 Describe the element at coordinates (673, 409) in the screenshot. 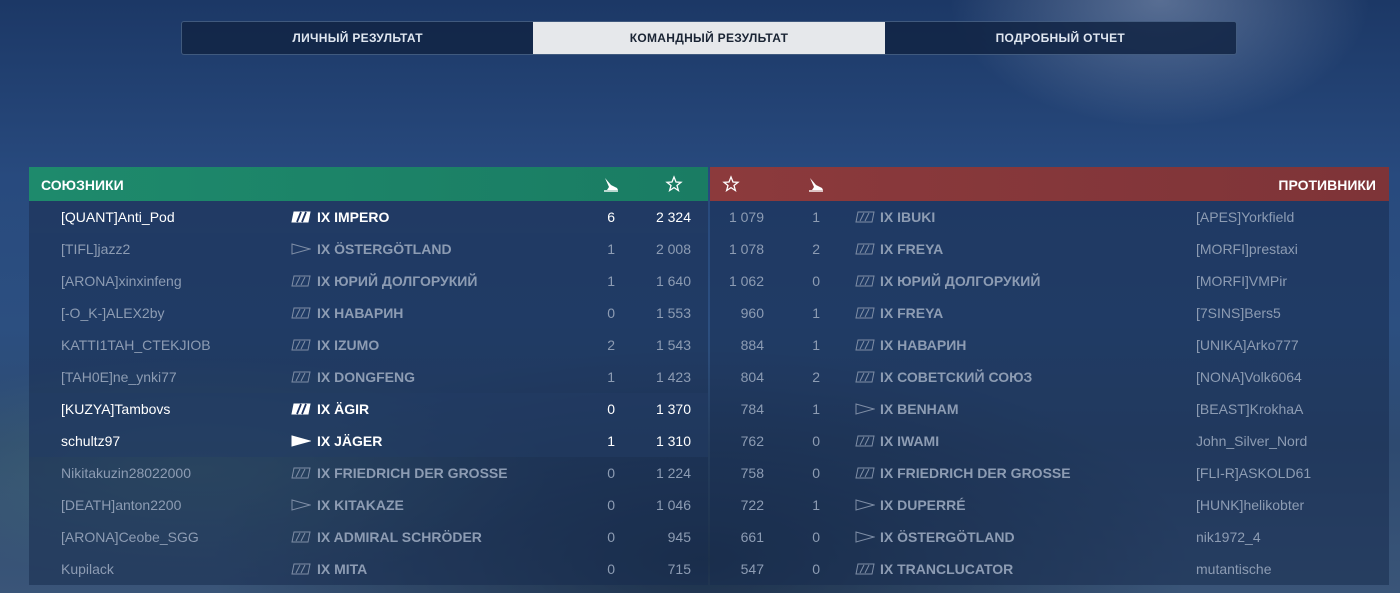

I see `score-value: 1 370` at that location.